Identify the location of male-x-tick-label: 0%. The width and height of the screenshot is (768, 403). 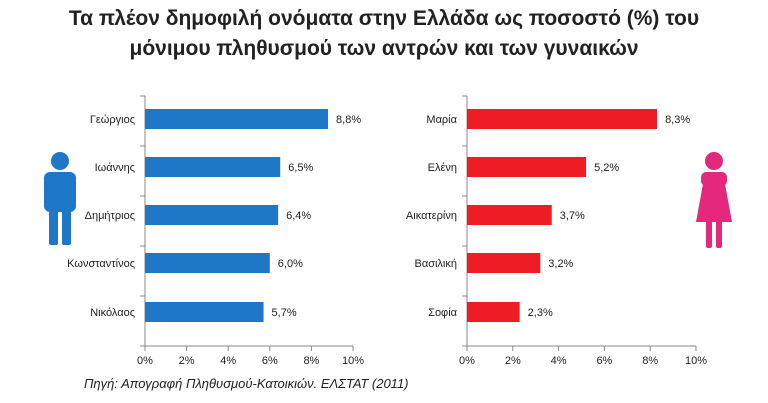
(145, 361).